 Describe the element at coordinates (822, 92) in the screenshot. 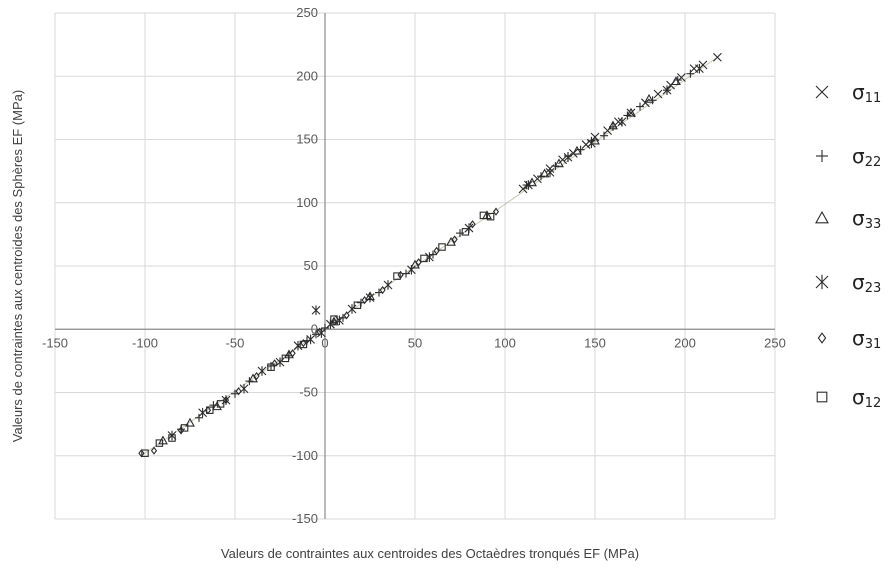

I see `legend-marker-x` at that location.